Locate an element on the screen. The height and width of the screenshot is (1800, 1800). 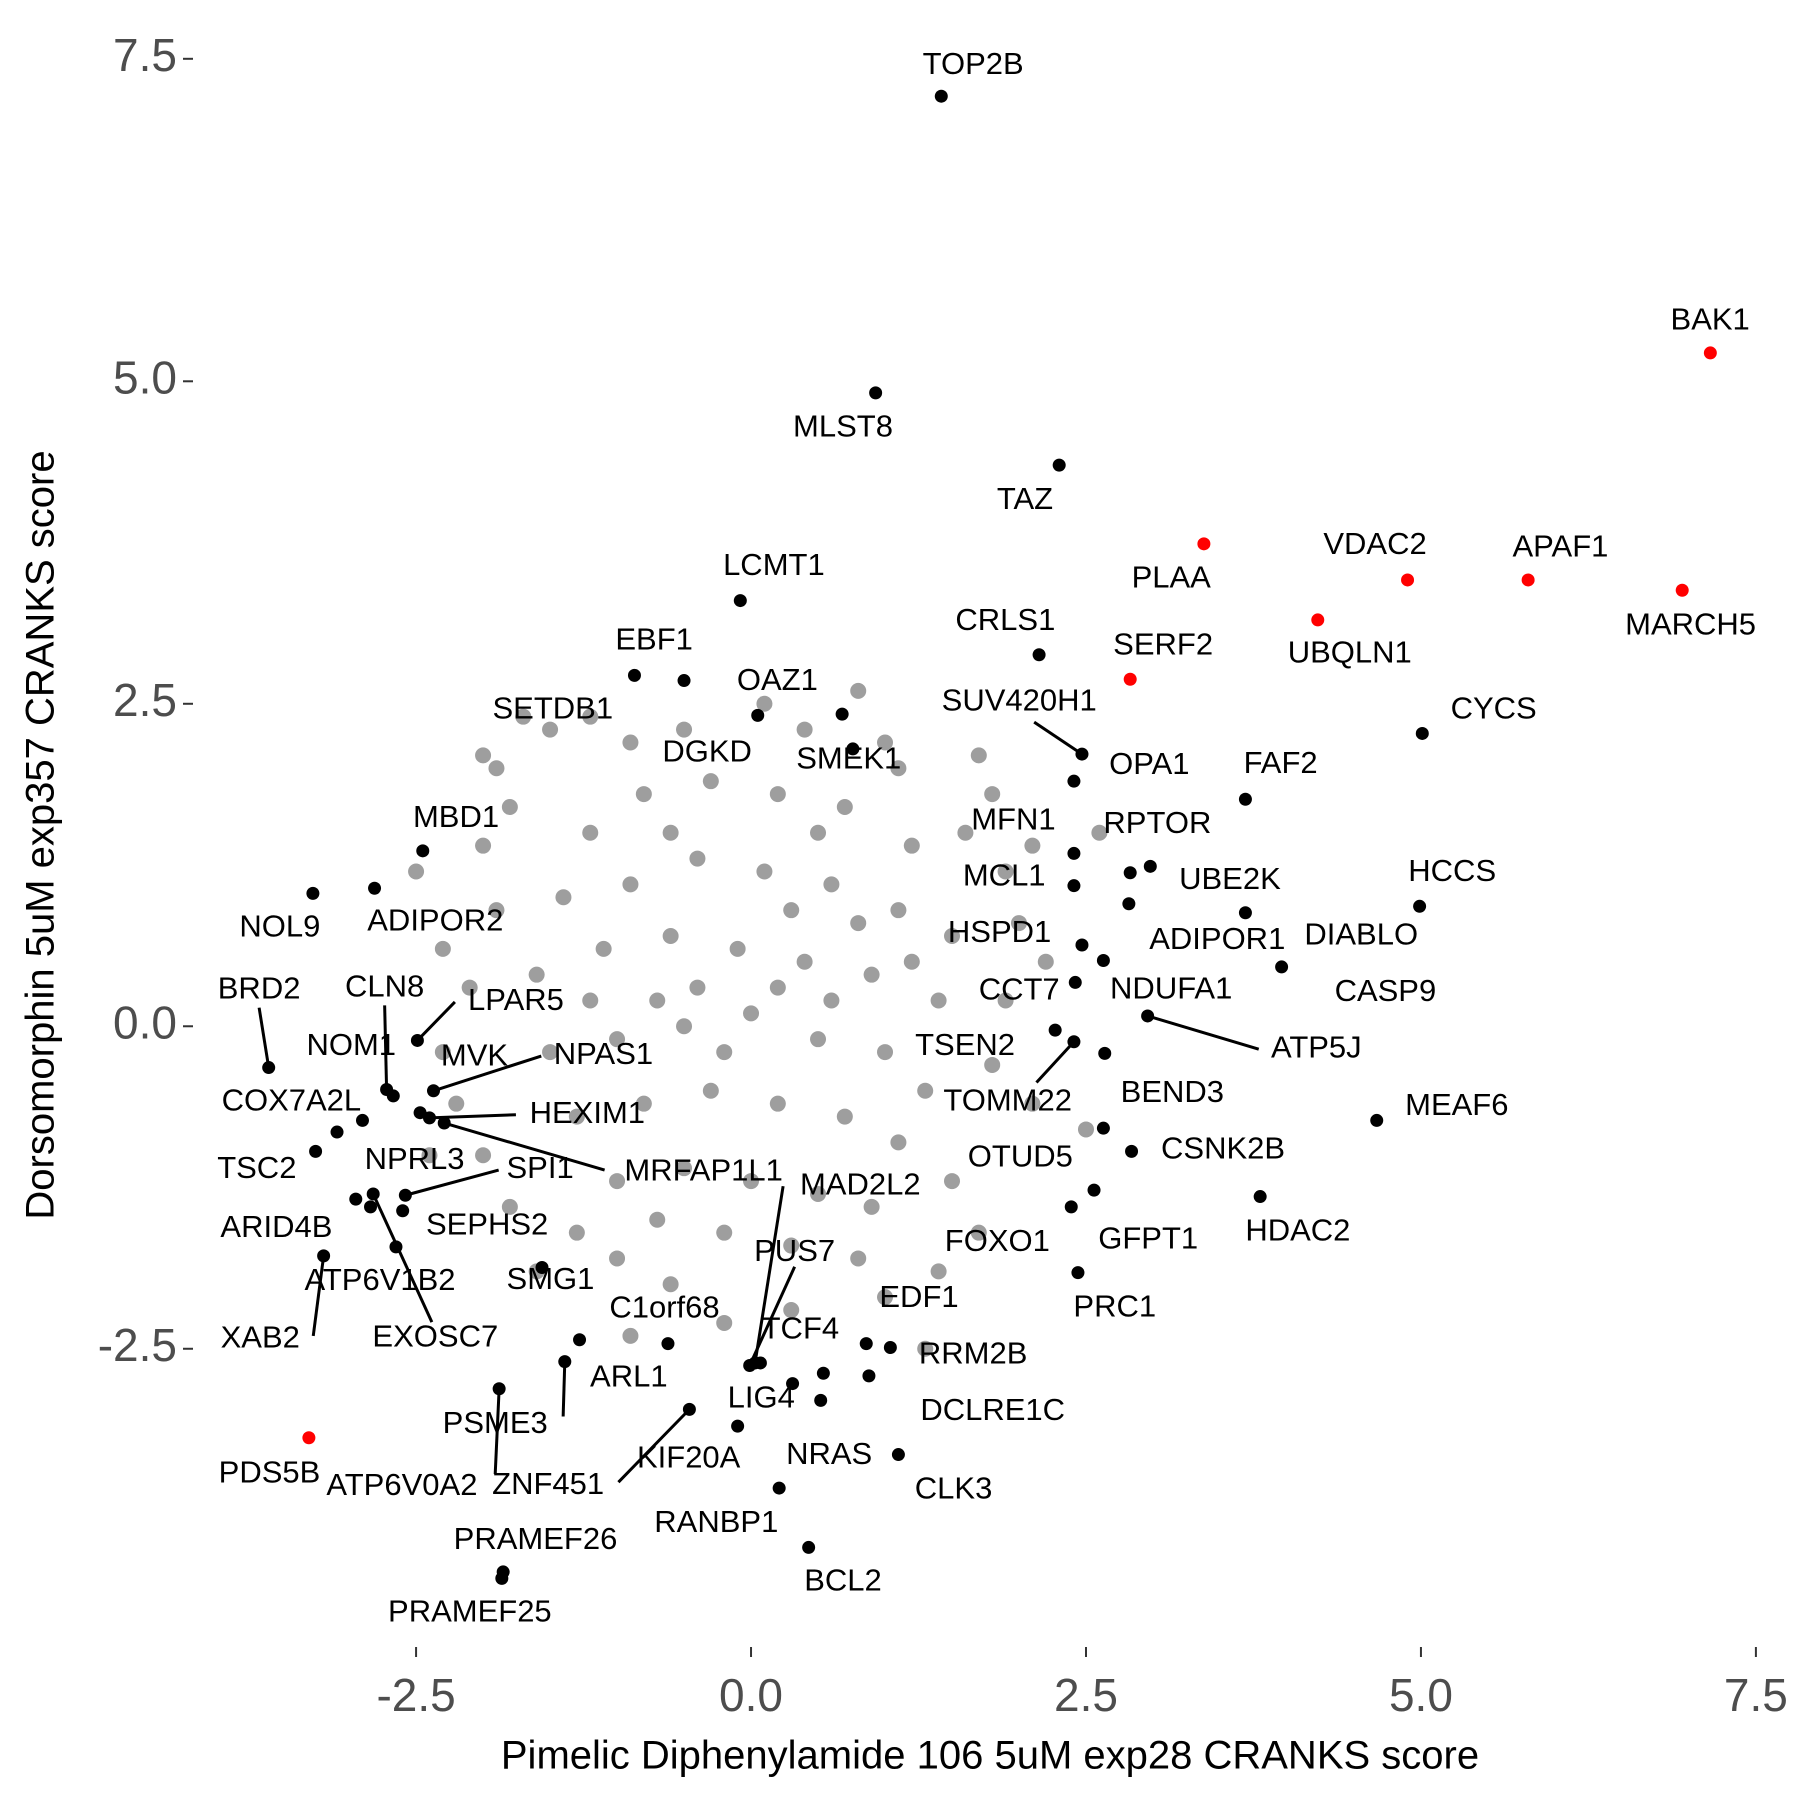
point-label: MCL1 is located at coordinates (1004, 875).